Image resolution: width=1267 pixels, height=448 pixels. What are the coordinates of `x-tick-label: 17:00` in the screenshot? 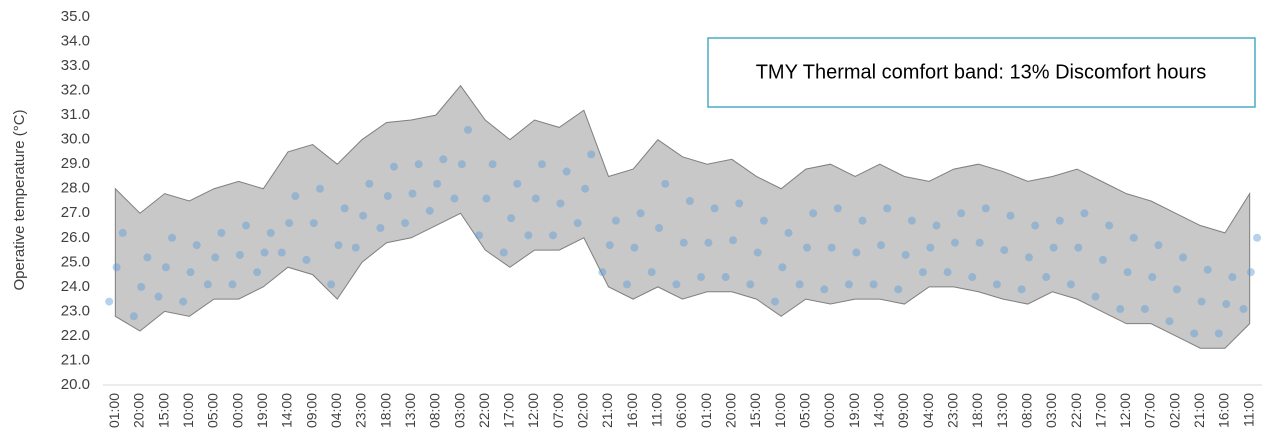 It's located at (1100, 410).